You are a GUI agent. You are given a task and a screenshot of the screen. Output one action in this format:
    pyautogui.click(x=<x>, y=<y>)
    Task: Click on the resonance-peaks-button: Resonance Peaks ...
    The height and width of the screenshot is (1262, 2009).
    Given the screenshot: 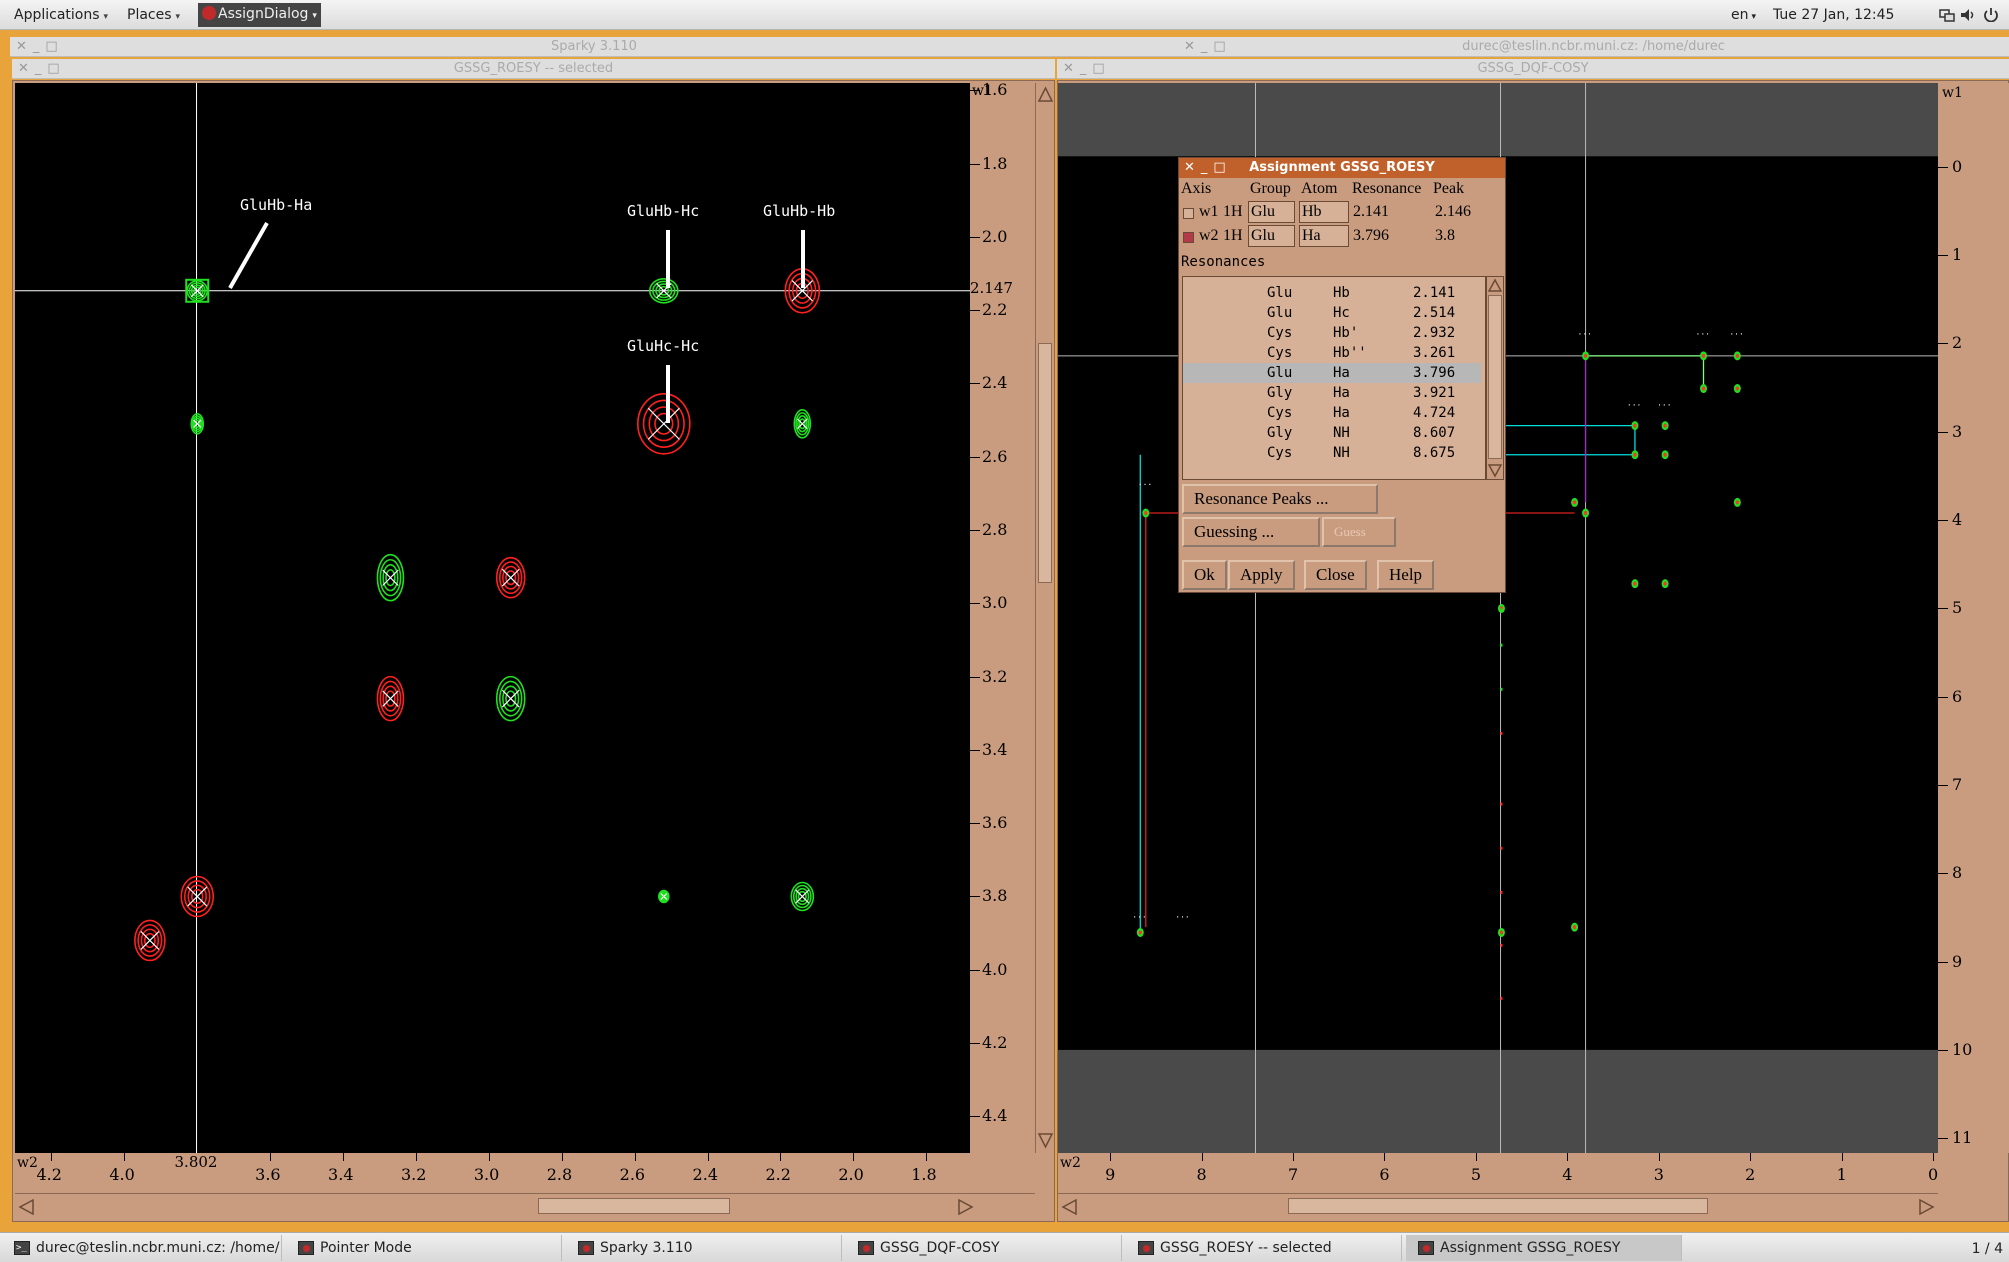 What is the action you would take?
    pyautogui.click(x=1280, y=499)
    